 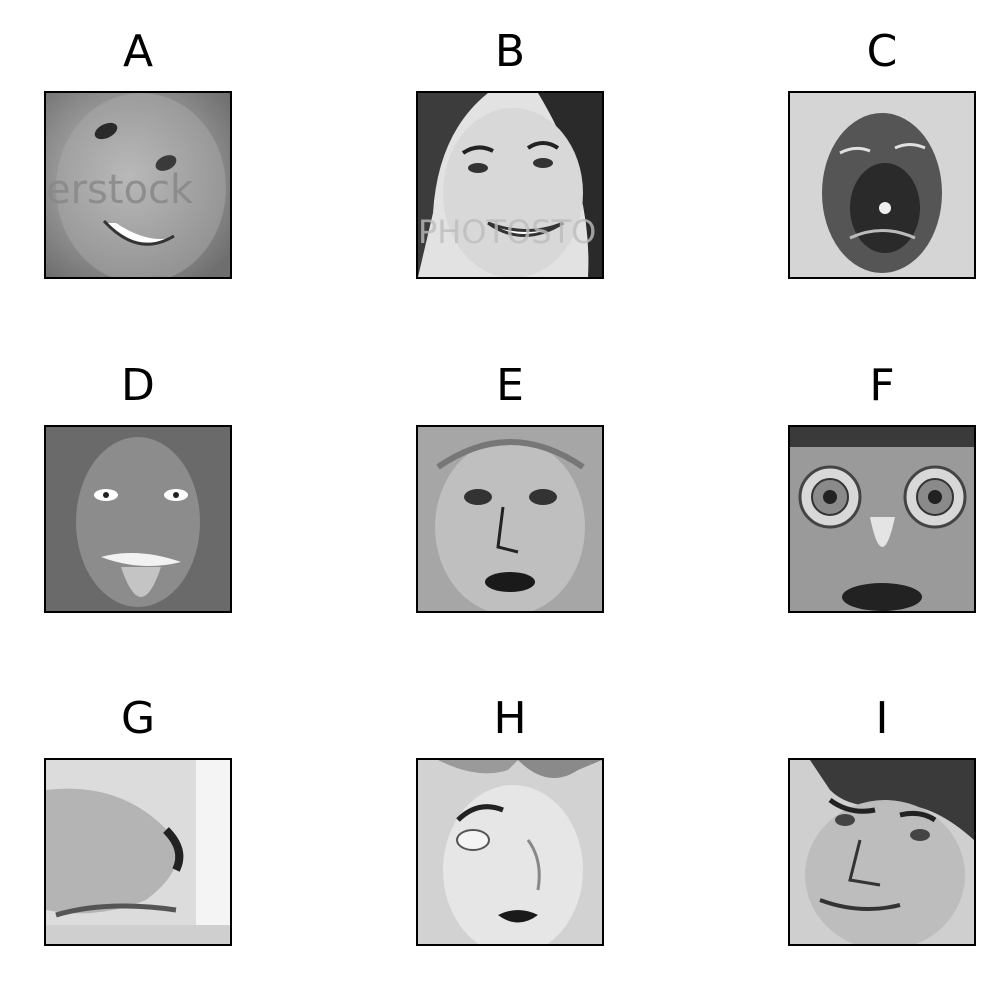 I want to click on panel-image-d, so click(x=138, y=519).